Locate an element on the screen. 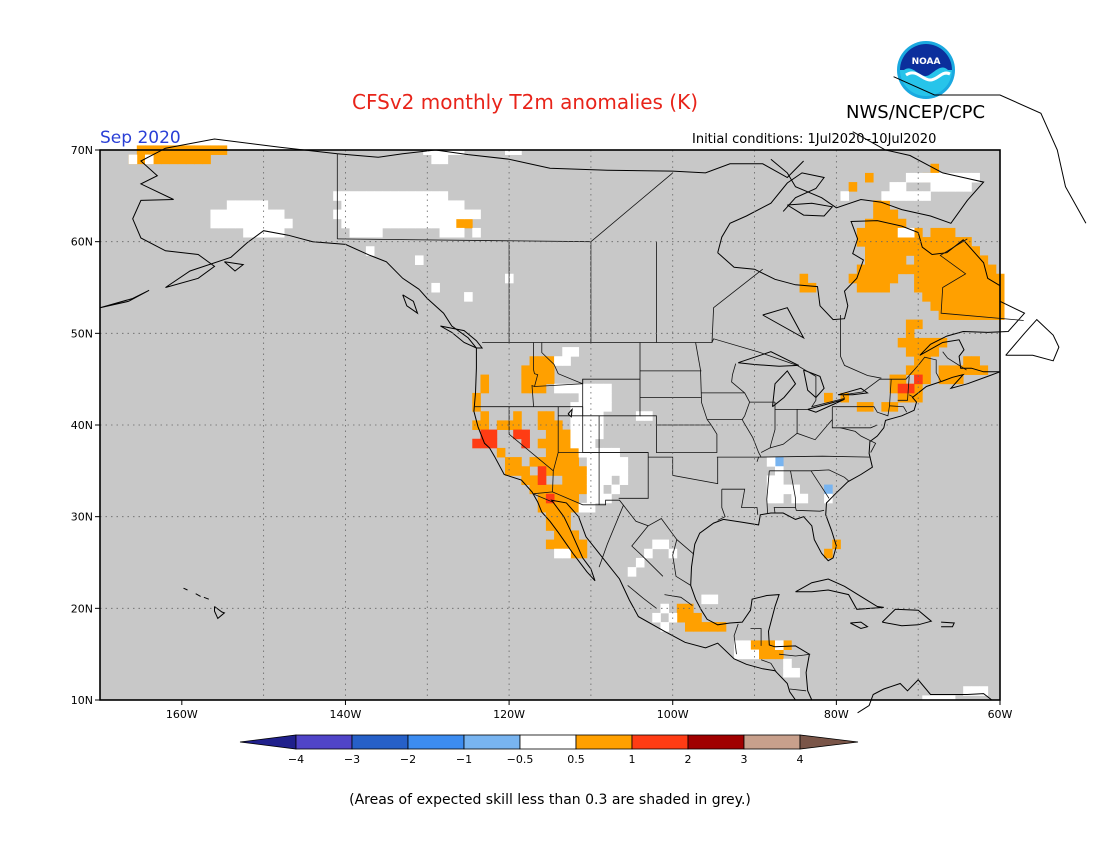 This screenshot has height=850, width=1100. colorbar-tick-label: −4 is located at coordinates (296, 759).